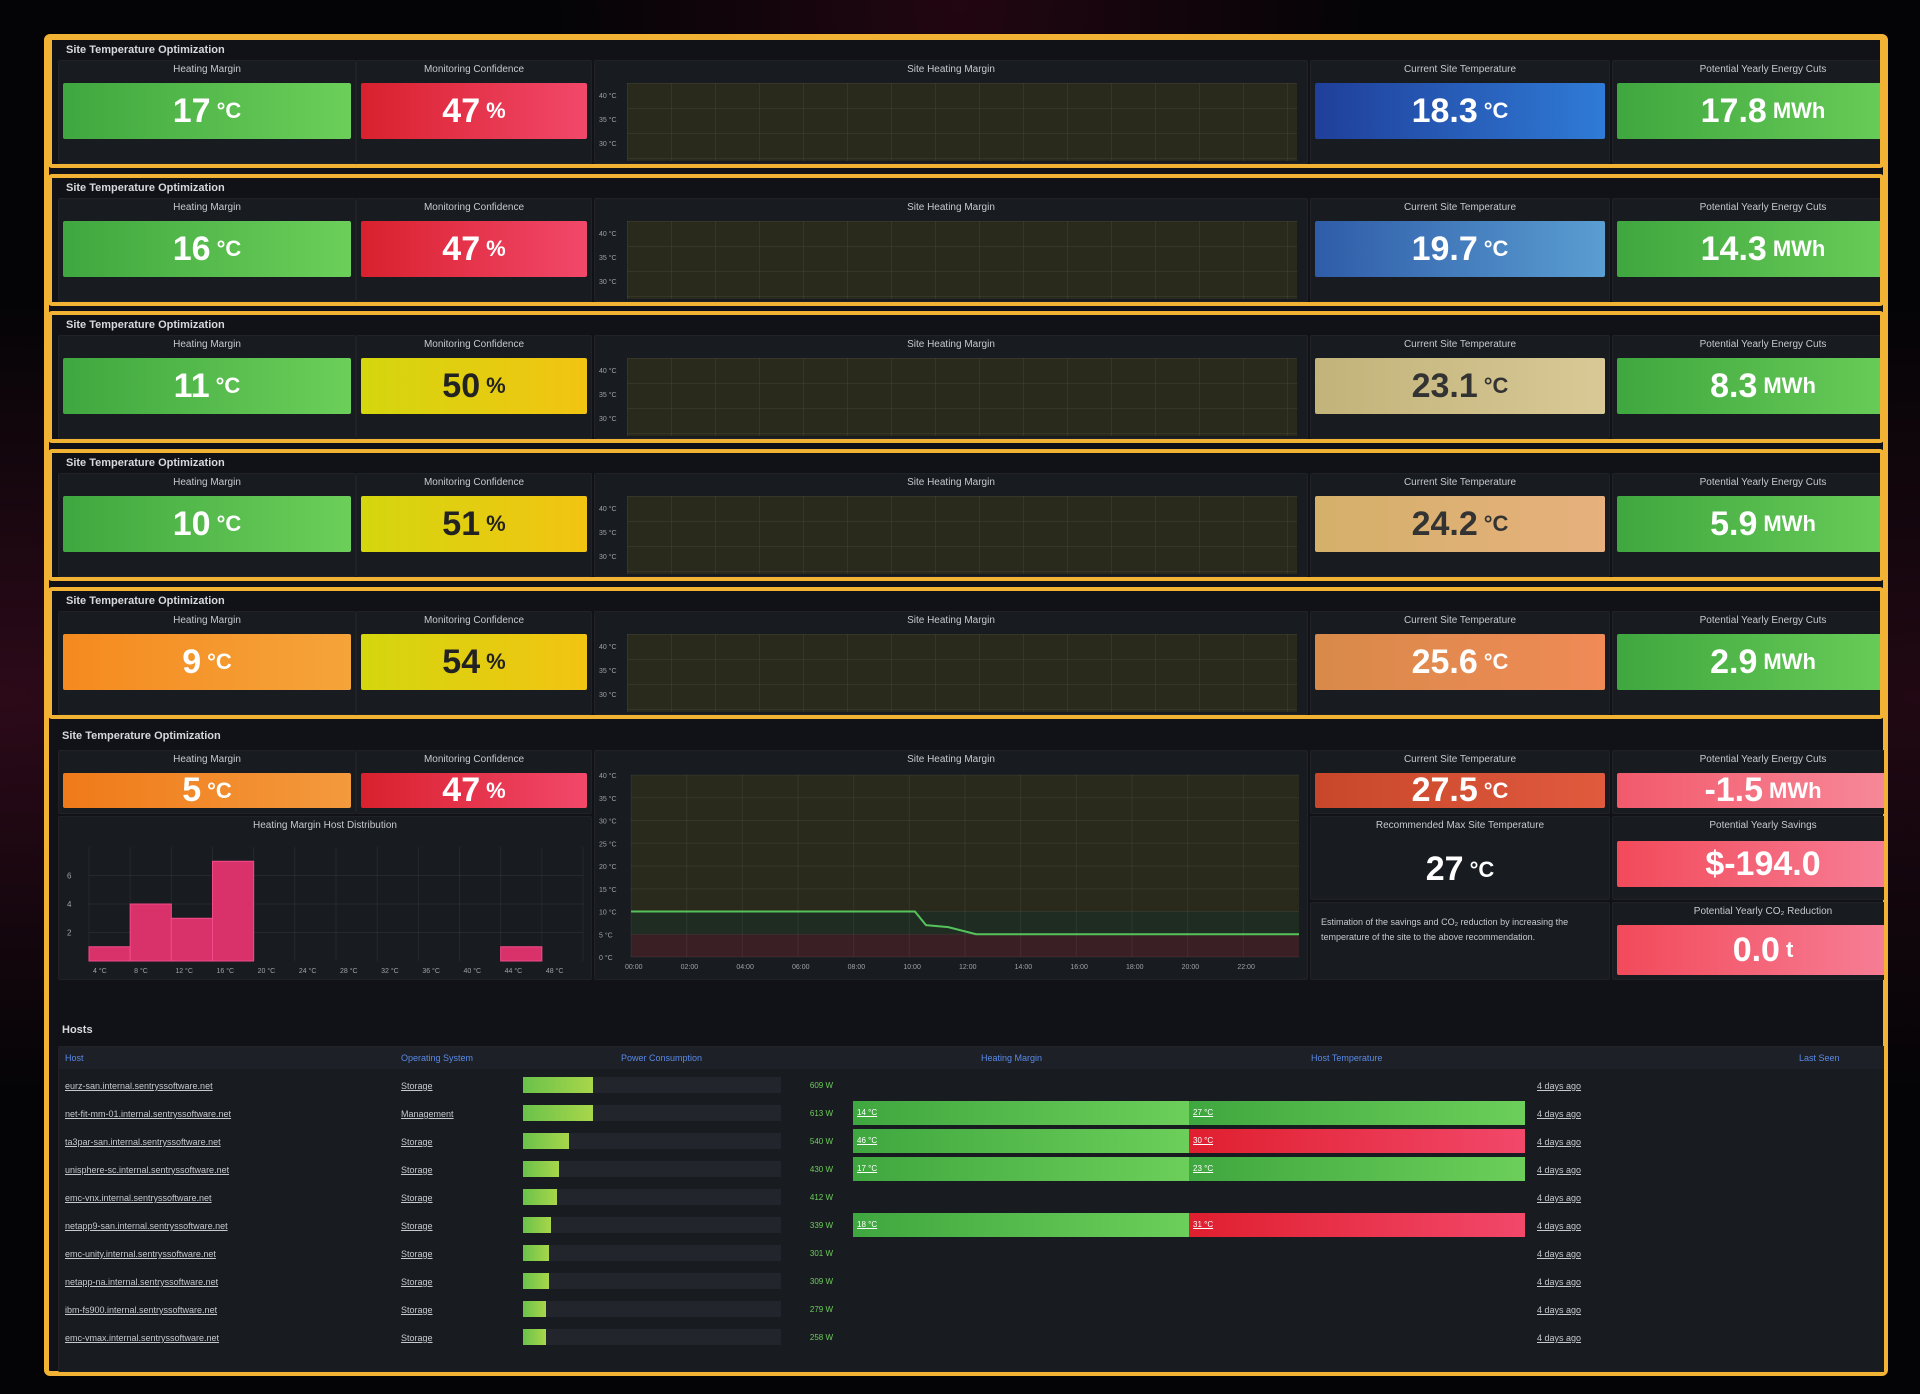  What do you see at coordinates (474, 525) in the screenshot?
I see `confidence-panel: Monitoring Confidence 51%` at bounding box center [474, 525].